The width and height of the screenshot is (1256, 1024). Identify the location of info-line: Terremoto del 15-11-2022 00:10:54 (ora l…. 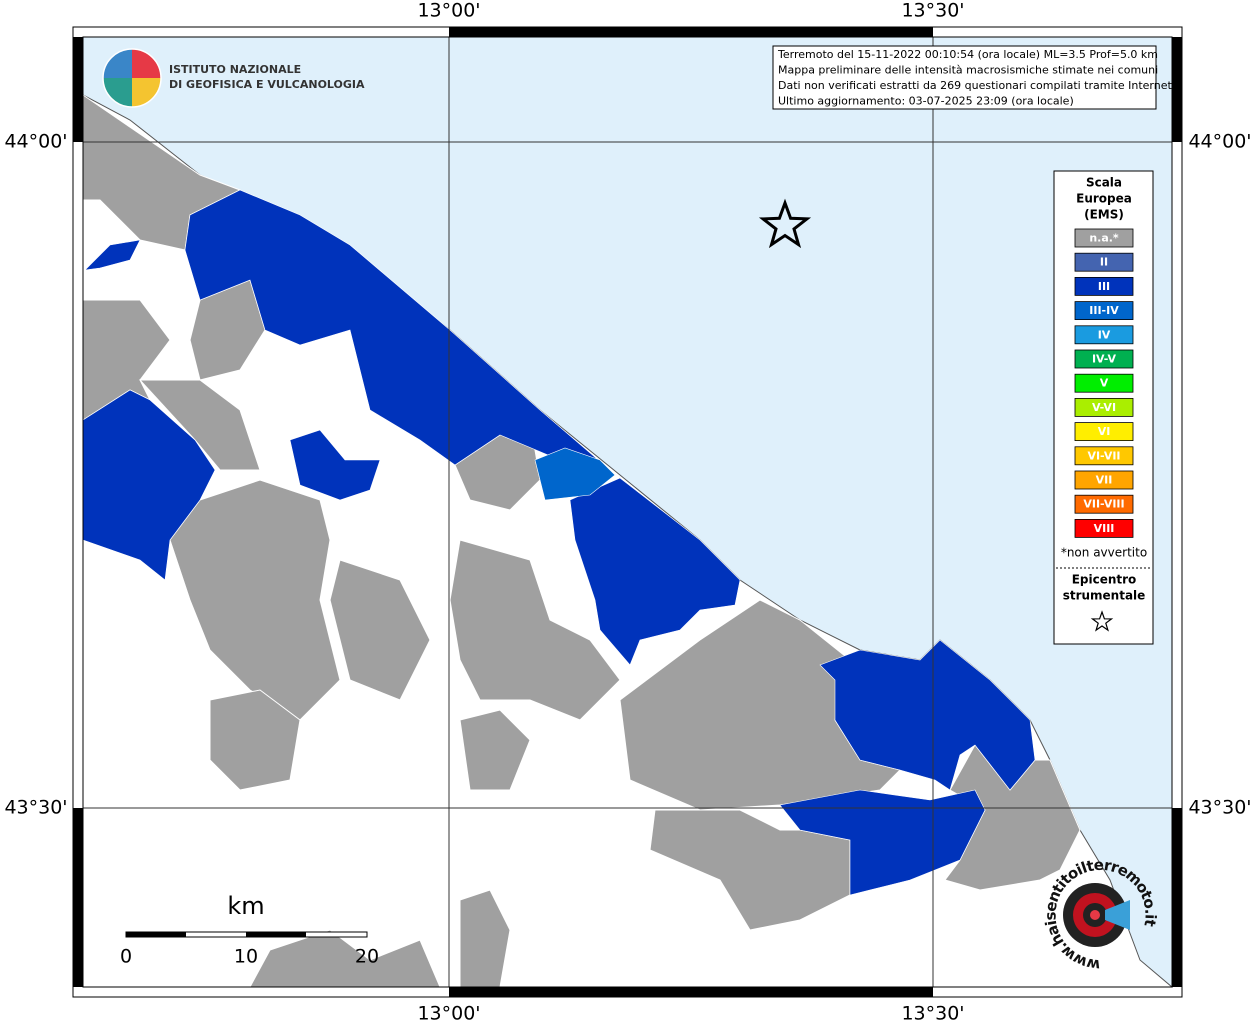
(967, 54).